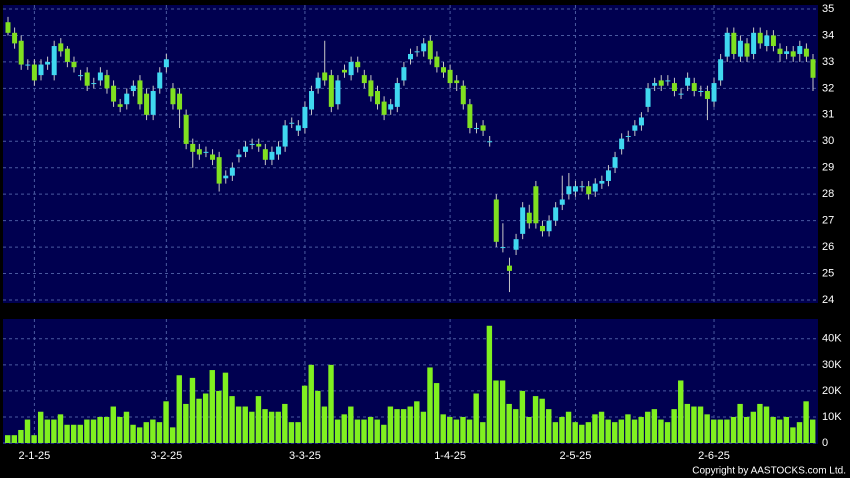  Describe the element at coordinates (832, 365) in the screenshot. I see `y-tick-label: 30K` at that location.